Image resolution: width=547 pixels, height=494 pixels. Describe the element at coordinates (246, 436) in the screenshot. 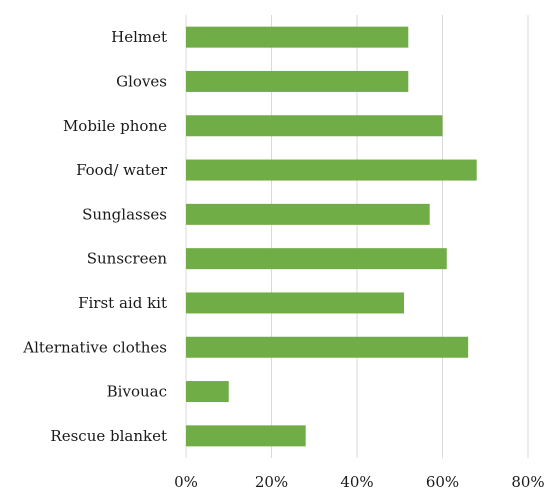

I see `bar-rescue-blanket` at that location.